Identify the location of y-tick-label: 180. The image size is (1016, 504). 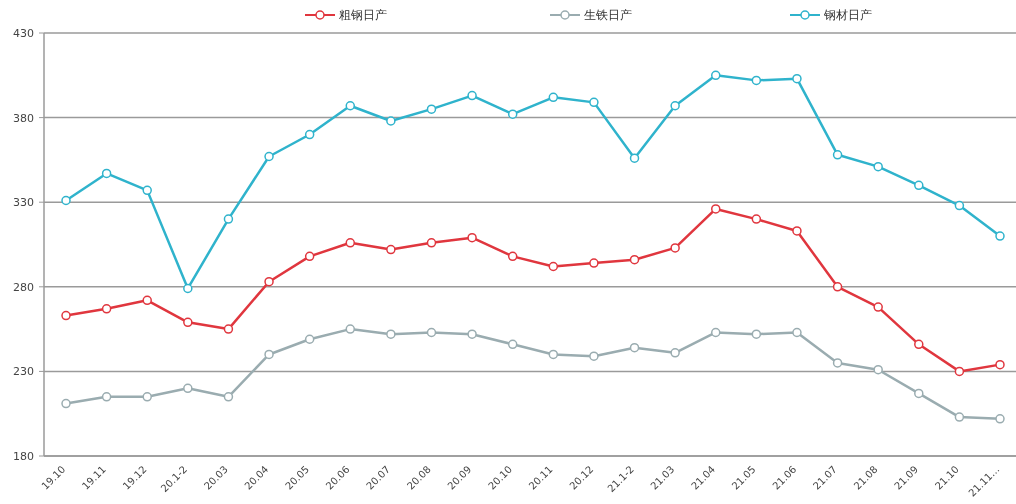
(23, 456).